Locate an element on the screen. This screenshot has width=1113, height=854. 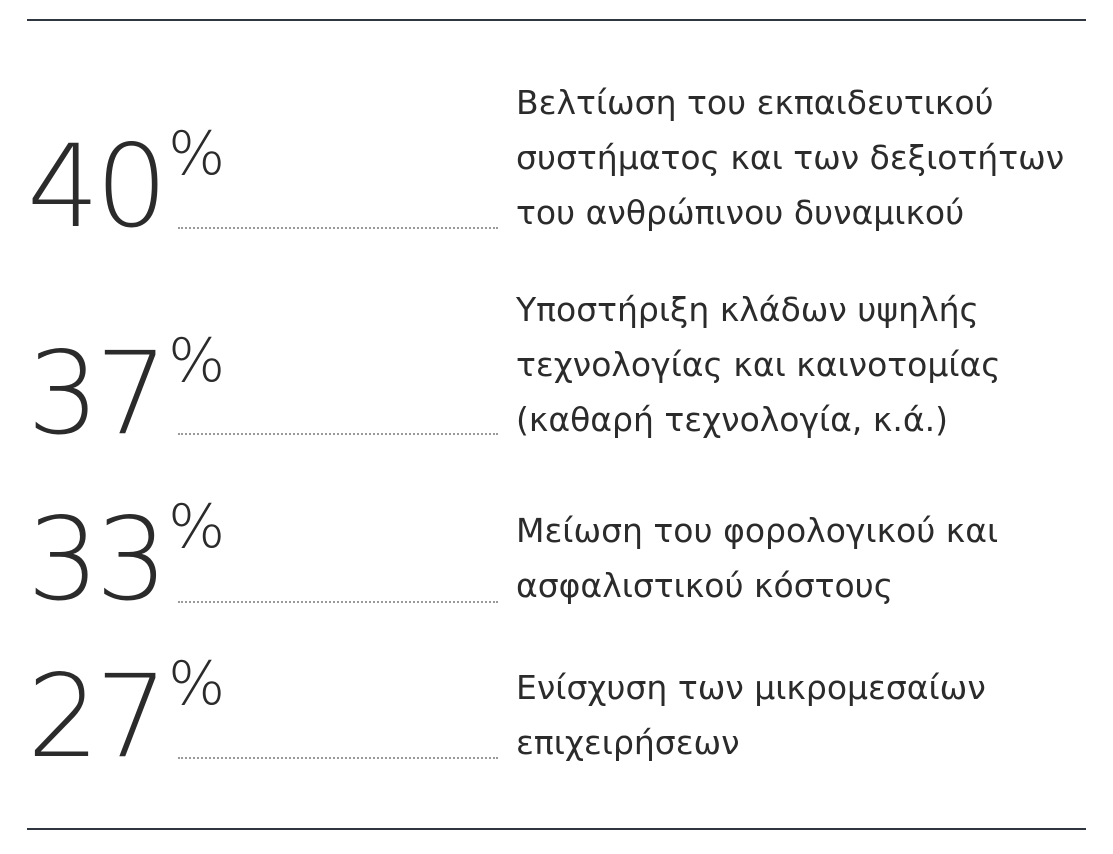
percentage-number: 33 is located at coordinates (97, 559).